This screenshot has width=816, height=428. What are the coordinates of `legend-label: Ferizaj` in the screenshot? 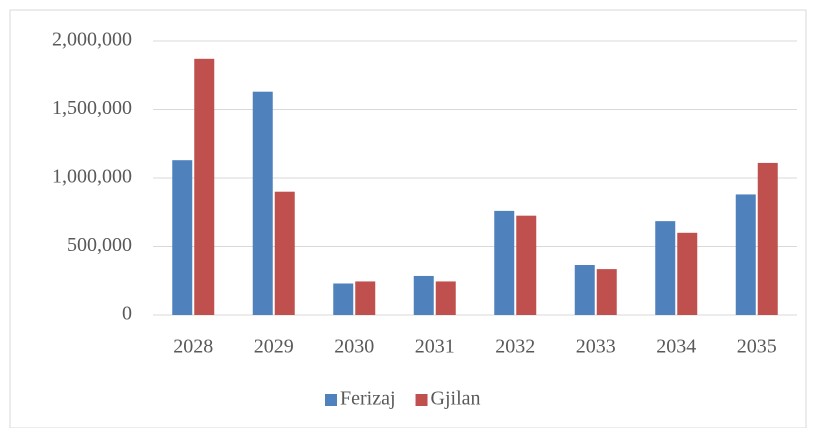 It's located at (368, 399).